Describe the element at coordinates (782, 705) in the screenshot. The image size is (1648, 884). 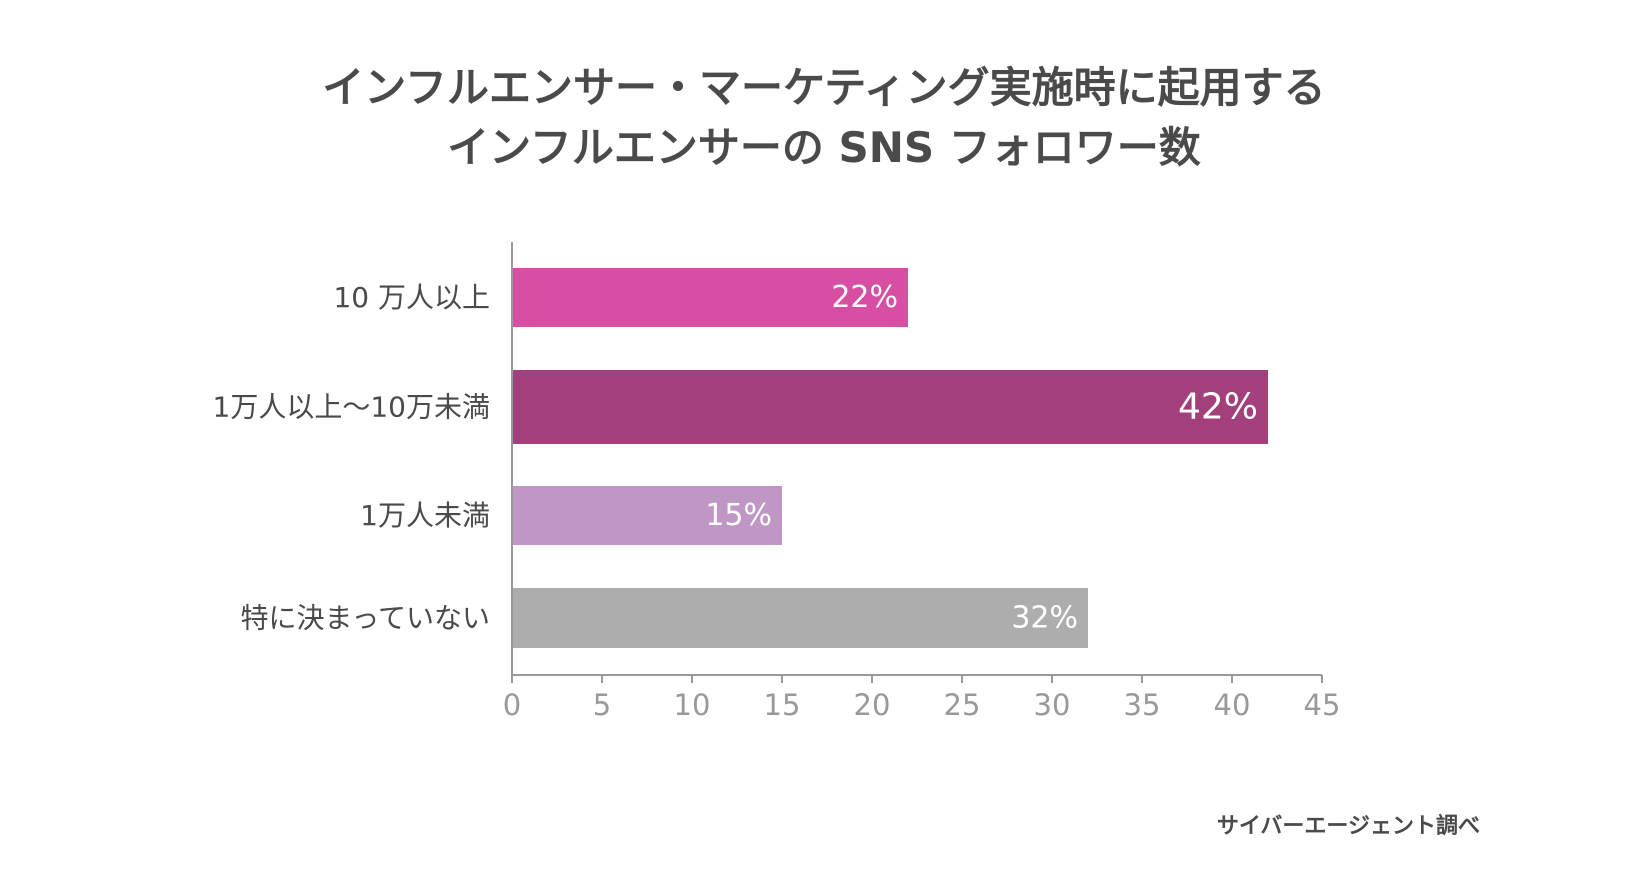
I see `x-tick-label-15: 15` at that location.